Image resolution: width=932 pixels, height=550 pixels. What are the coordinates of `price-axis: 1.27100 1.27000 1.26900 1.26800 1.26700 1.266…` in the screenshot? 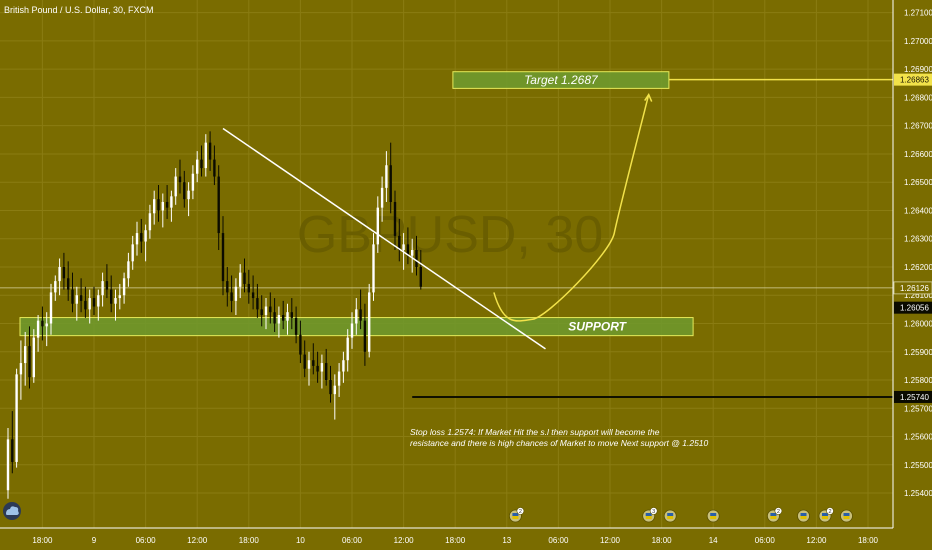 It's located at (912, 264).